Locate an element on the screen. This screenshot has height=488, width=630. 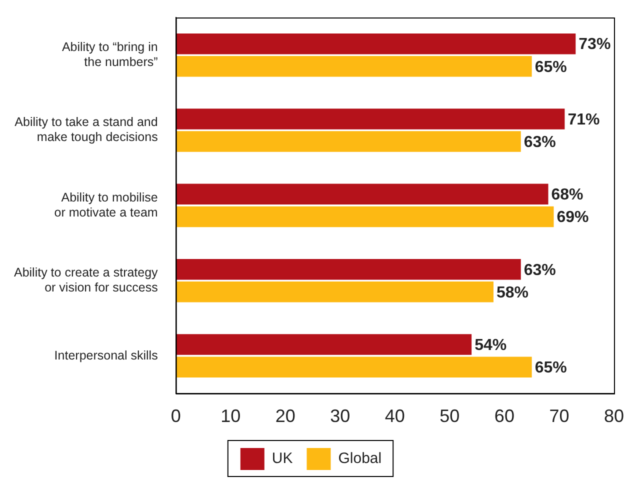
legend-label: UK is located at coordinates (282, 459).